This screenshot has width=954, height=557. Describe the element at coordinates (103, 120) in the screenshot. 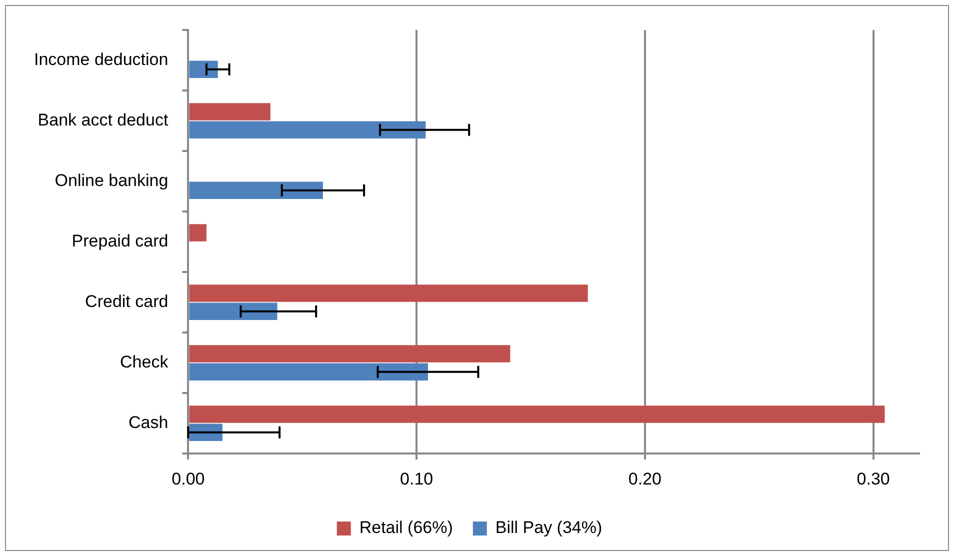

I see `y-tick-label: Bank acct deduct` at that location.